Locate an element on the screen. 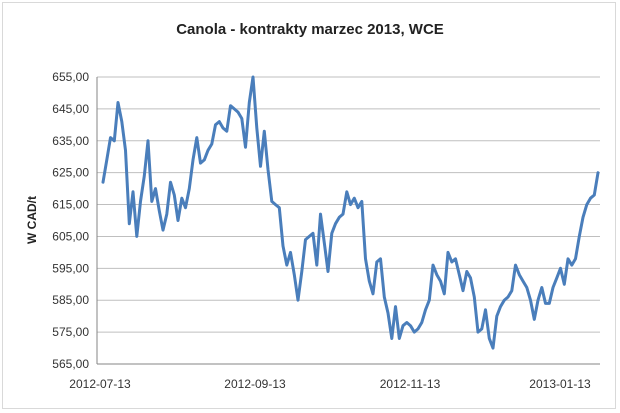 The width and height of the screenshot is (620, 413). y-tick-label: 625,00 is located at coordinates (70, 173).